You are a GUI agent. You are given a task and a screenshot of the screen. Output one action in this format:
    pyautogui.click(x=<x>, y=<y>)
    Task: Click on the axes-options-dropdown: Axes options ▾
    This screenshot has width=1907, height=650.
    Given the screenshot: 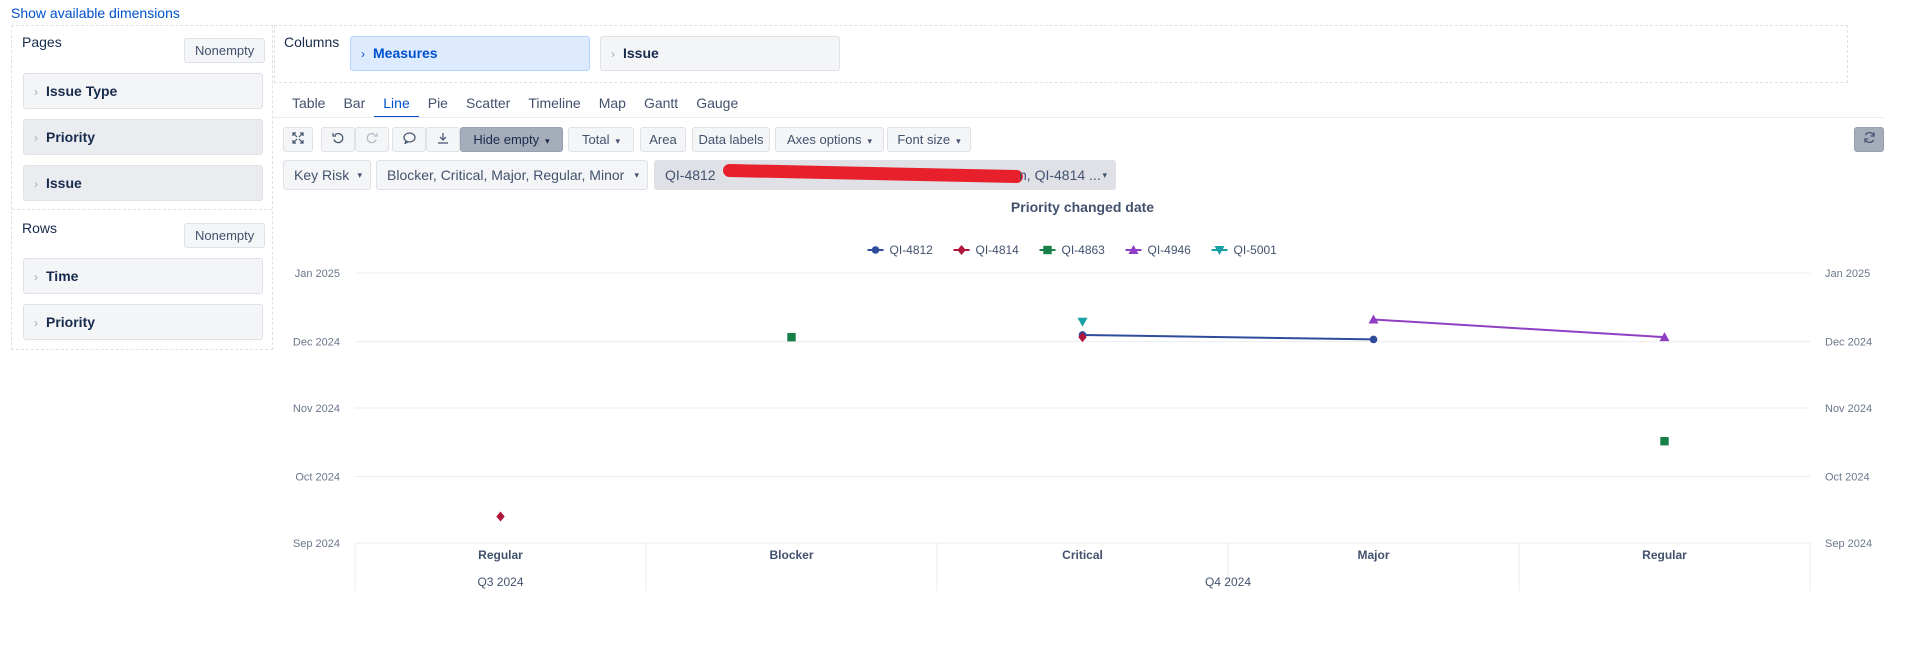 What is the action you would take?
    pyautogui.click(x=829, y=139)
    